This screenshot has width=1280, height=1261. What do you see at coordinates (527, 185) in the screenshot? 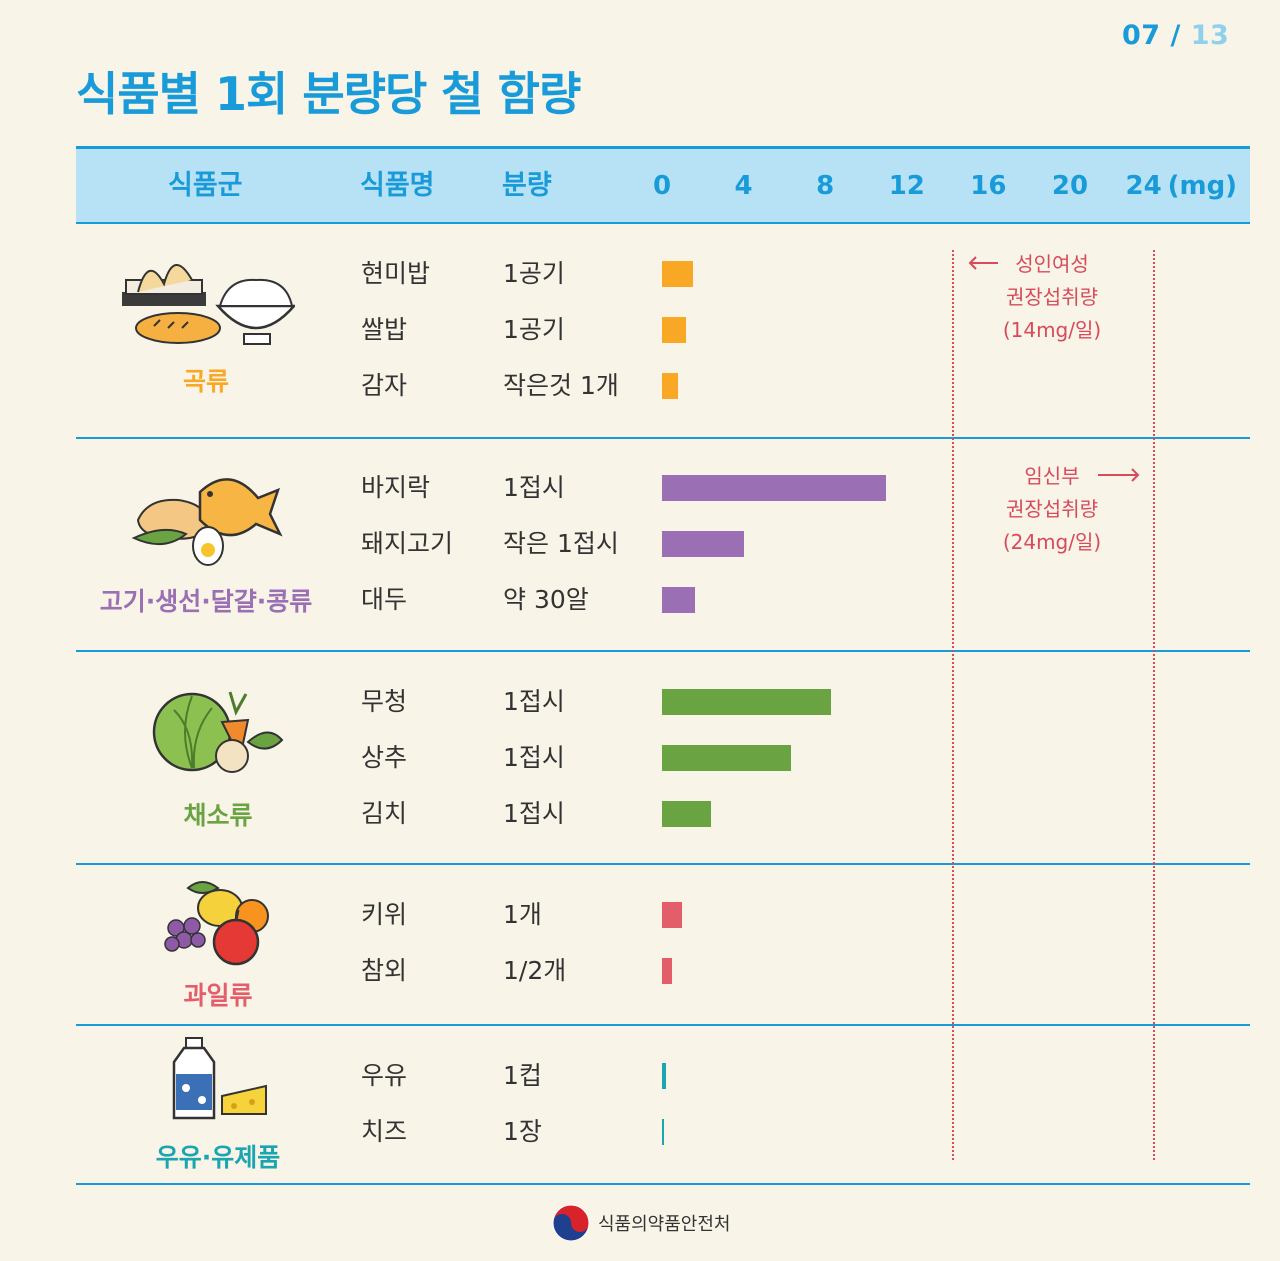
I see `header-serving: 분량` at bounding box center [527, 185].